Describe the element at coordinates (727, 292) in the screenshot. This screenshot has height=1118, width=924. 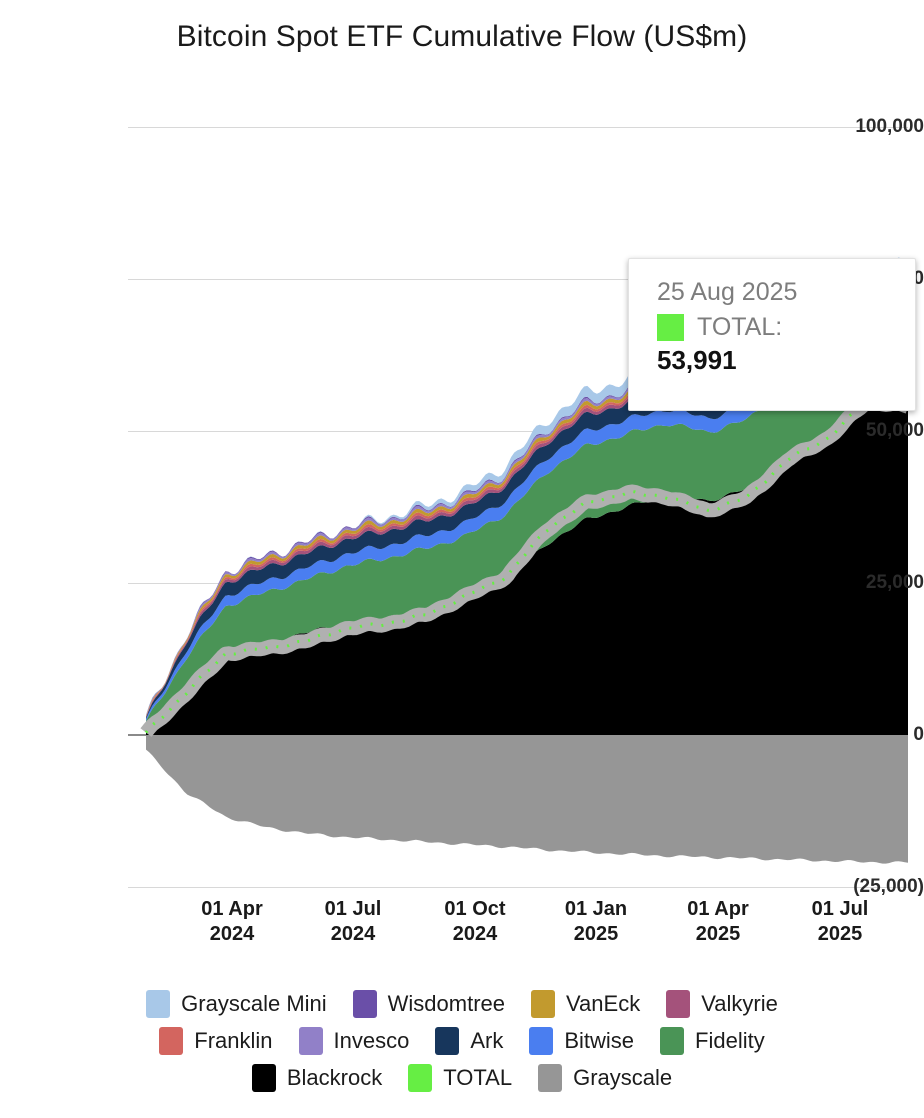
I see `tooltip-date: 25 Aug 2025` at that location.